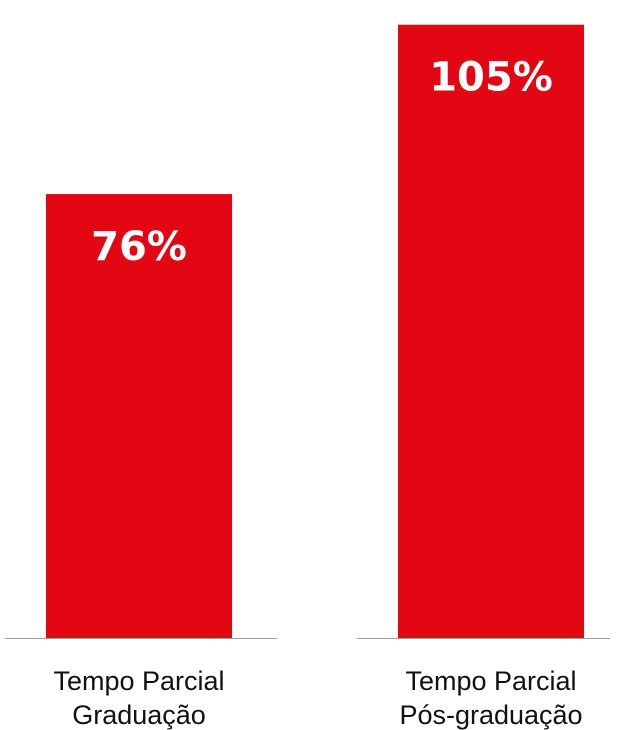 This screenshot has width=623, height=730. Describe the element at coordinates (490, 715) in the screenshot. I see `category-label-2-line-2: Pós-graduação` at that location.